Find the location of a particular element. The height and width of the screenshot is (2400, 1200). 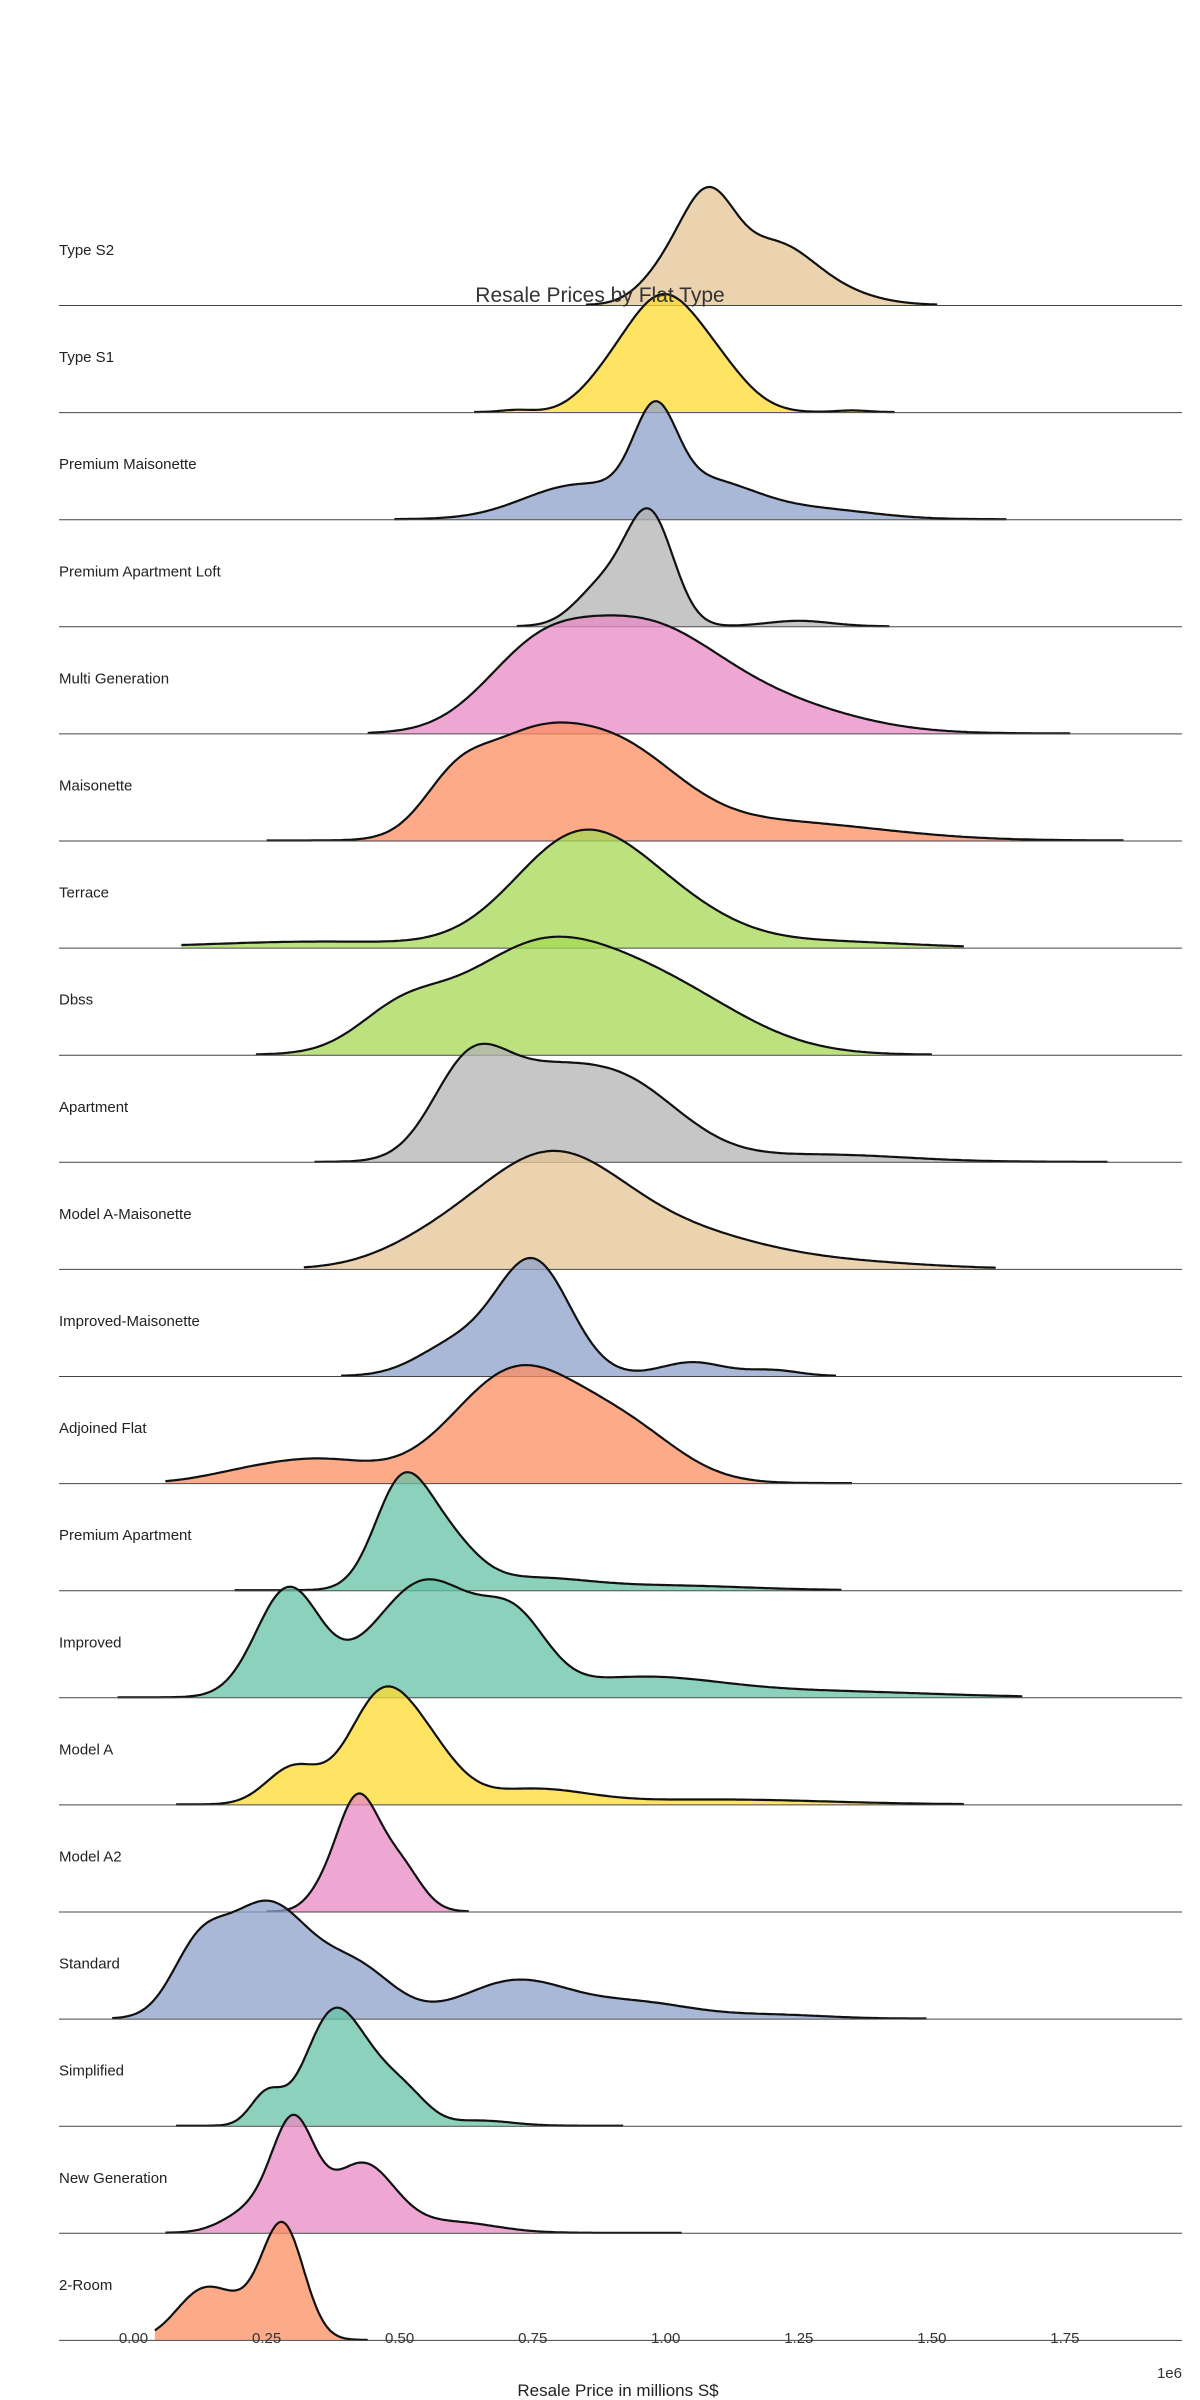

ridge-row-2-room: 2-Room is located at coordinates (620, 2280).